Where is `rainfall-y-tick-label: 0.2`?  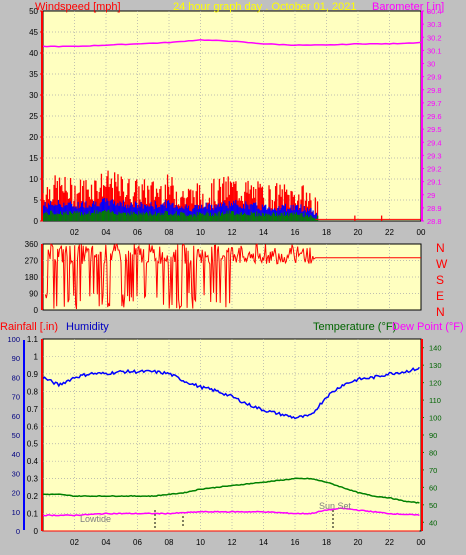 rainfall-y-tick-label: 0.2 is located at coordinates (33, 496).